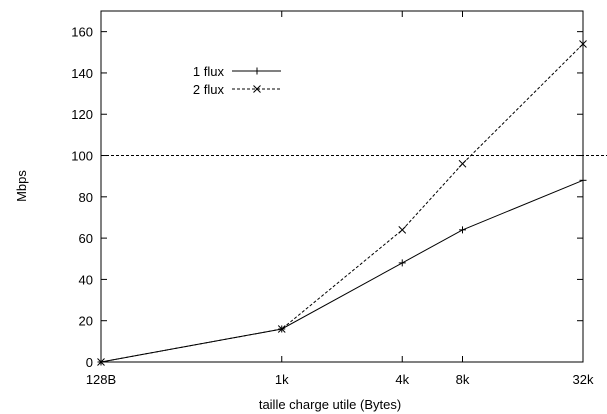  What do you see at coordinates (21, 186) in the screenshot?
I see `y-axis-title: Mbps` at bounding box center [21, 186].